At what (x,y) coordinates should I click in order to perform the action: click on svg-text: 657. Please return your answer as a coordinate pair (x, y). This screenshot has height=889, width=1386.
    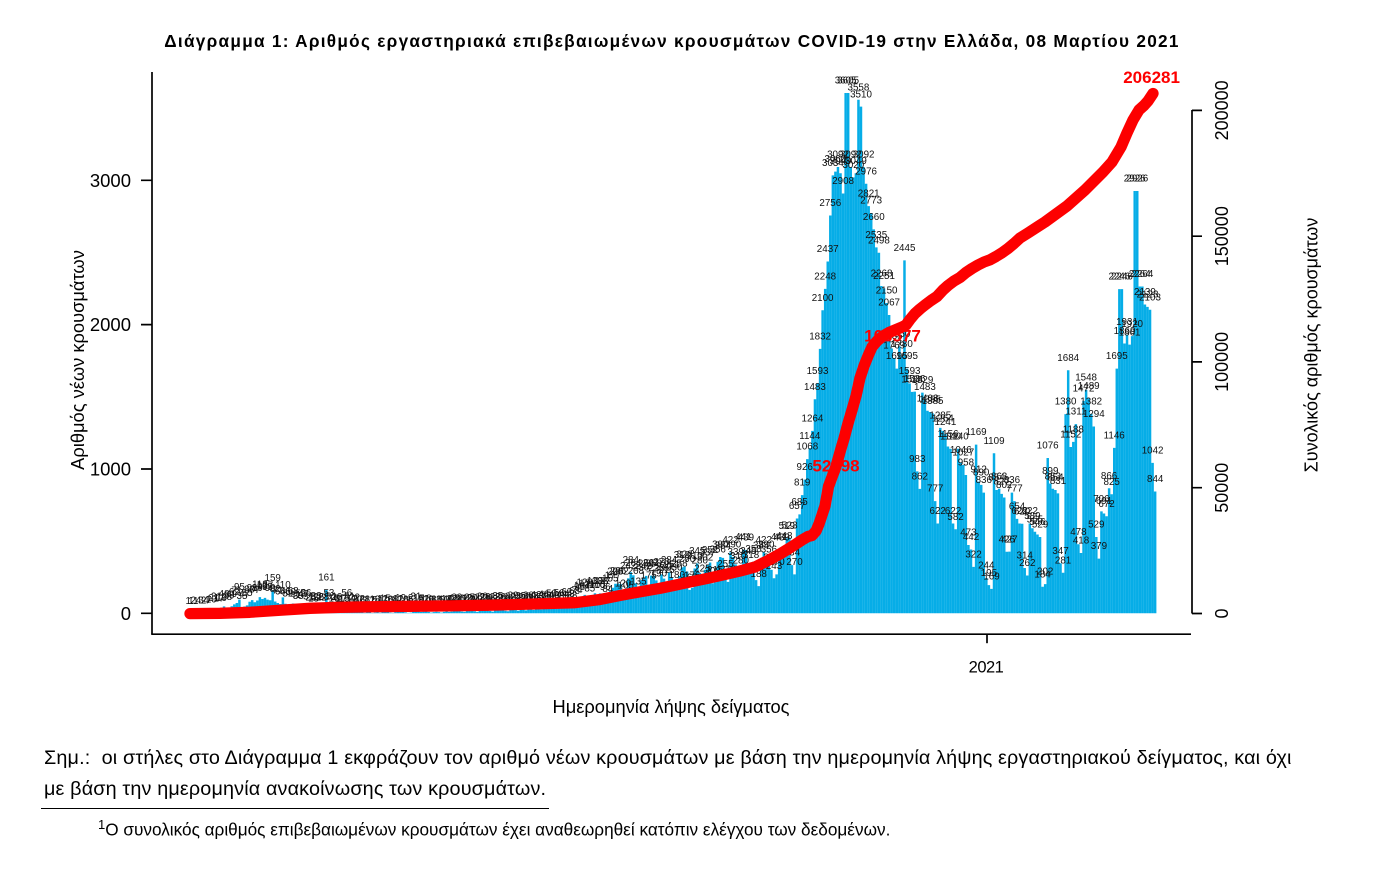
    Looking at the image, I should click on (797, 506).